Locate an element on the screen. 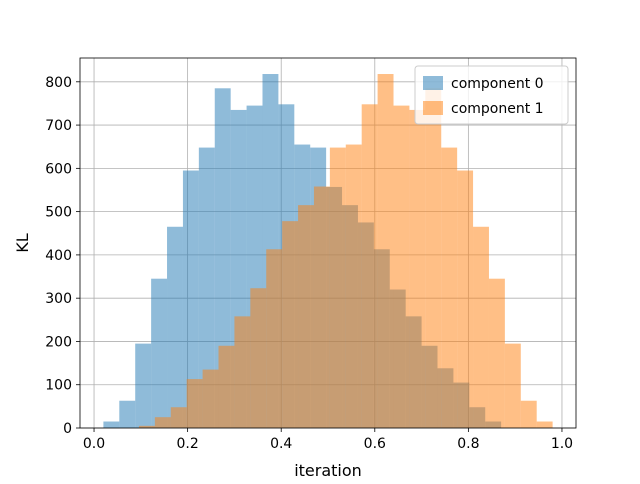 The image size is (640, 484). legend: component 0 component 1 is located at coordinates (491, 95).